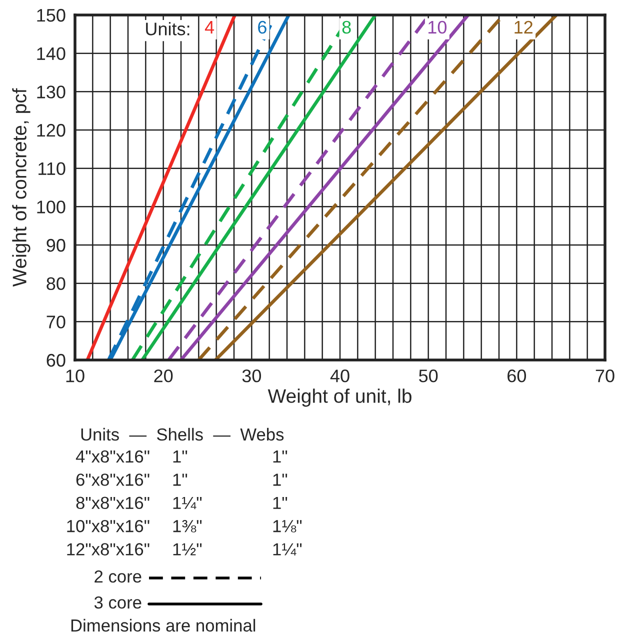 This screenshot has width=624, height=637. What do you see at coordinates (187, 549) in the screenshot?
I see `text: 1½"` at bounding box center [187, 549].